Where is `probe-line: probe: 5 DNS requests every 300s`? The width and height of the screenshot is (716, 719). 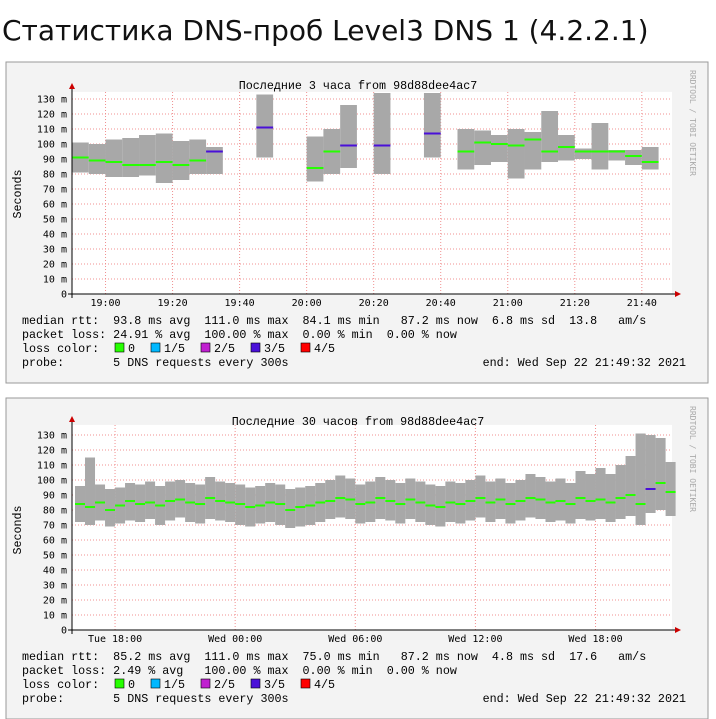
probe-line: probe: 5 DNS requests every 300s is located at coordinates (155, 699).